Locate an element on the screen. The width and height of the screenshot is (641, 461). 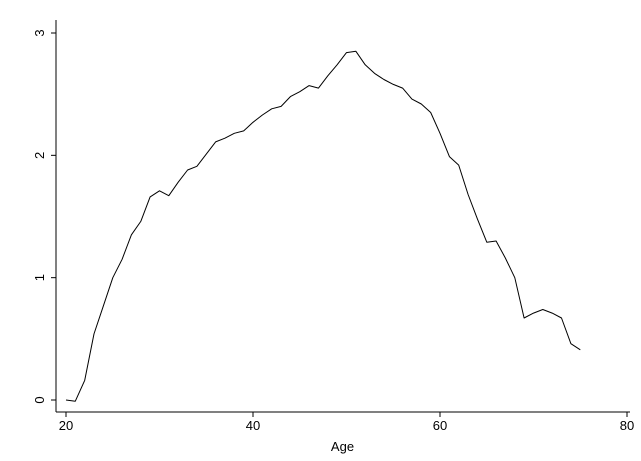
x-tick-label: 80 is located at coordinates (627, 425).